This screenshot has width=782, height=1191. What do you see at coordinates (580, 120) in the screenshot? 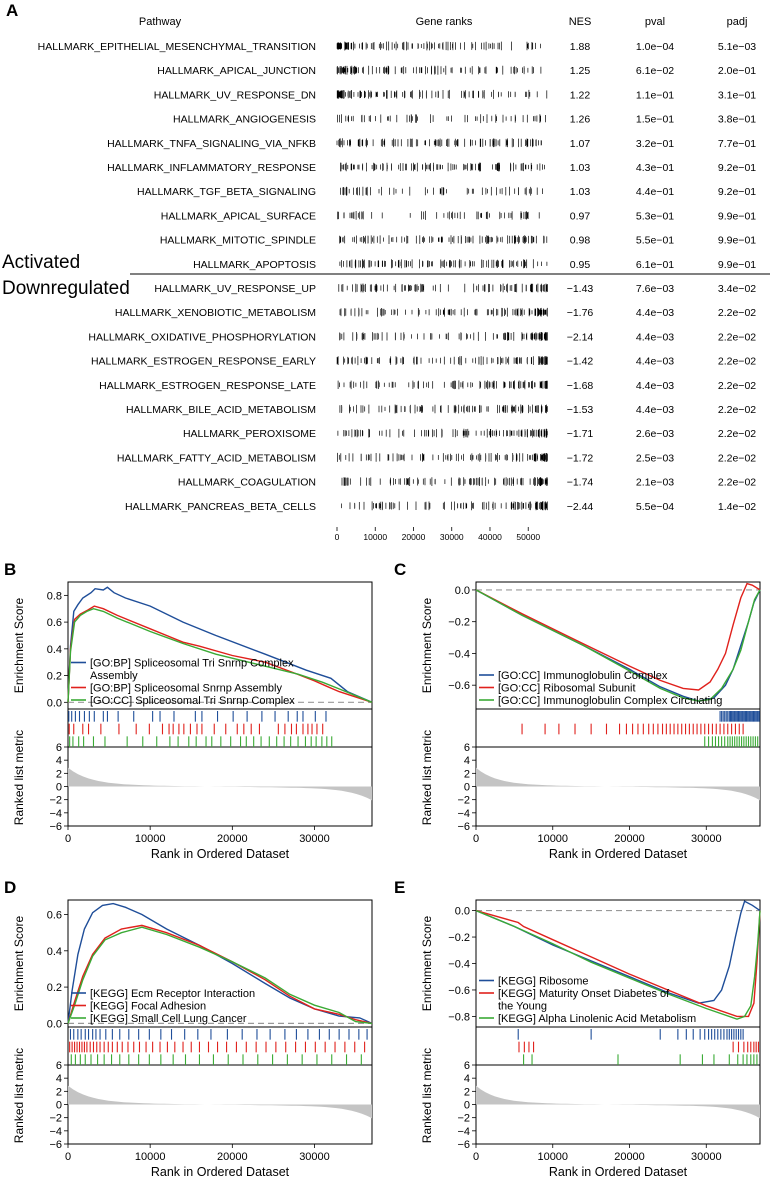
I see `nes-value: 1.26` at bounding box center [580, 120].